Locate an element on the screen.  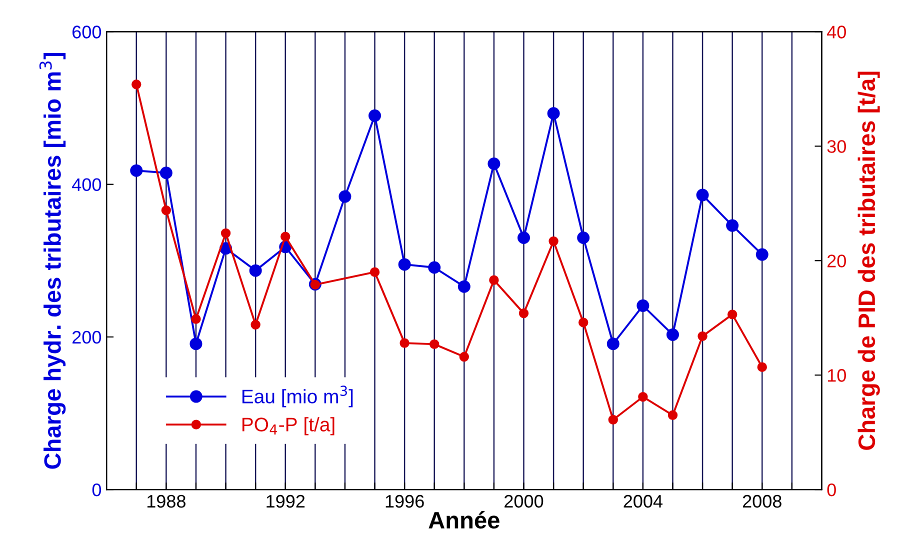
x-tick-label: 2000 is located at coordinates (524, 501).